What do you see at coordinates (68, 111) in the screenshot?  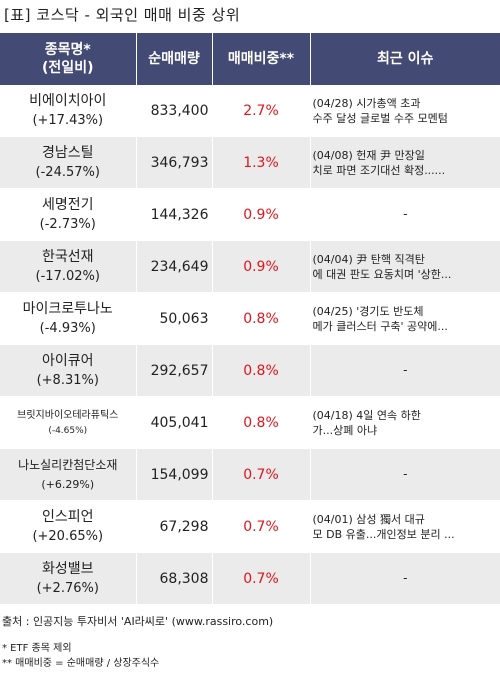 I see `stock-name-cell: 비에이치아이 (+17.43%)` at bounding box center [68, 111].